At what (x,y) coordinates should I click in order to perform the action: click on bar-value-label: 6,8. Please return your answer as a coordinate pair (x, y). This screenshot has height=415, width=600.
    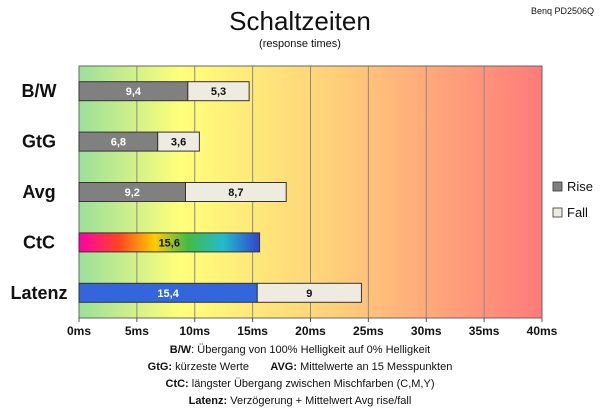
    Looking at the image, I should click on (118, 143).